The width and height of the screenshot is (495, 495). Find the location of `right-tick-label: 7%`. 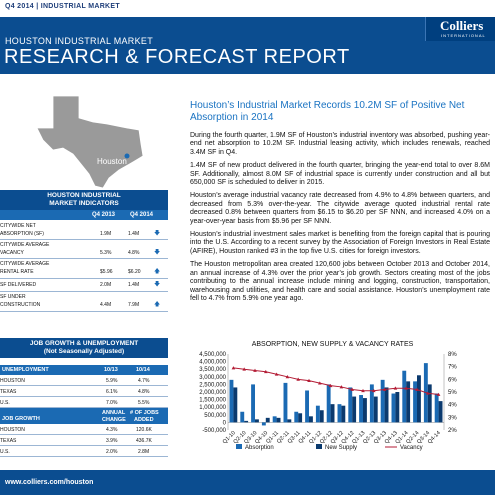

right-tick-label: 7% is located at coordinates (452, 368).